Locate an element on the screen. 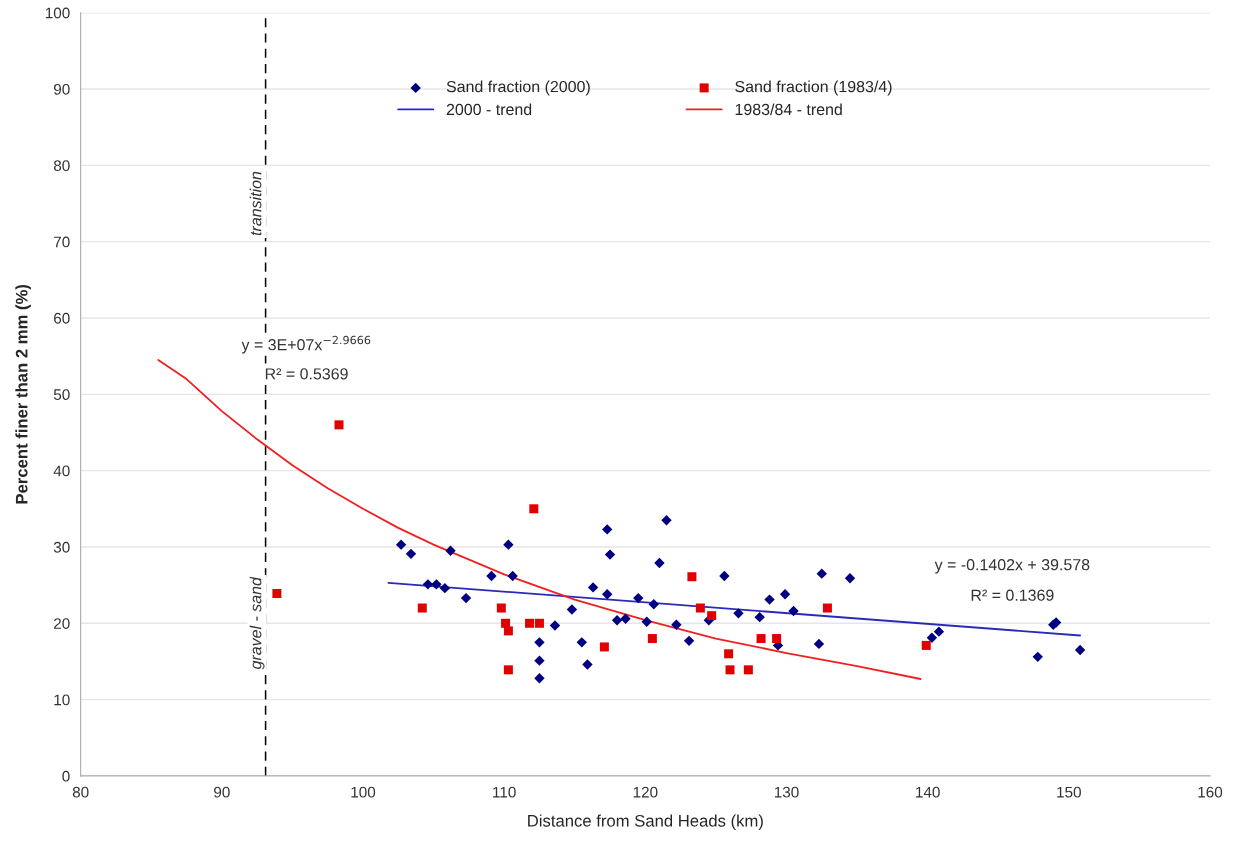  legend-label: 1983/84 - trend is located at coordinates (788, 109).